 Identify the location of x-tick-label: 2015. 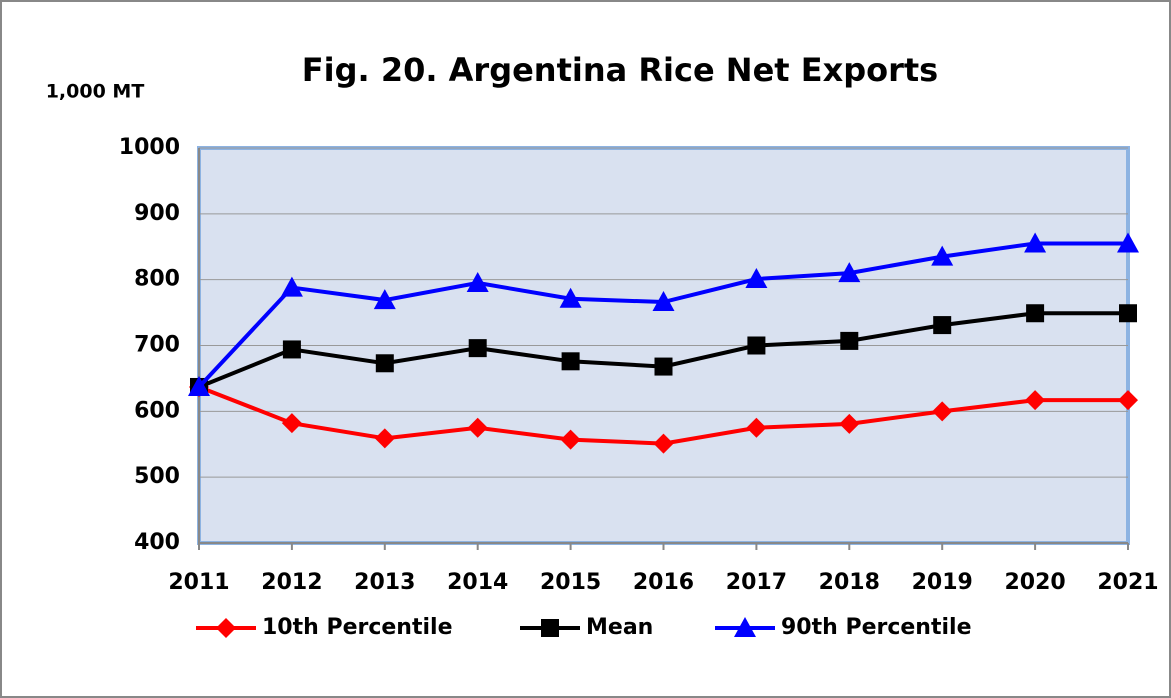
(570, 582).